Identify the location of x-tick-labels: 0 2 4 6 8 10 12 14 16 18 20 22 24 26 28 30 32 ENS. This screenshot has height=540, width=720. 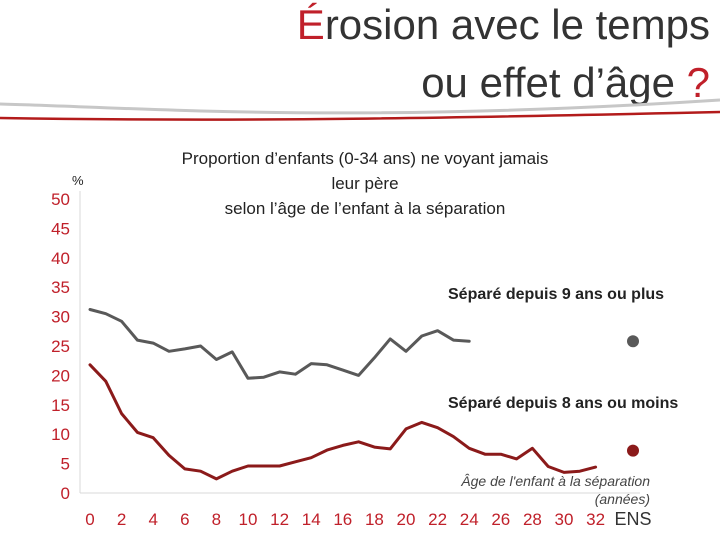
(368, 519).